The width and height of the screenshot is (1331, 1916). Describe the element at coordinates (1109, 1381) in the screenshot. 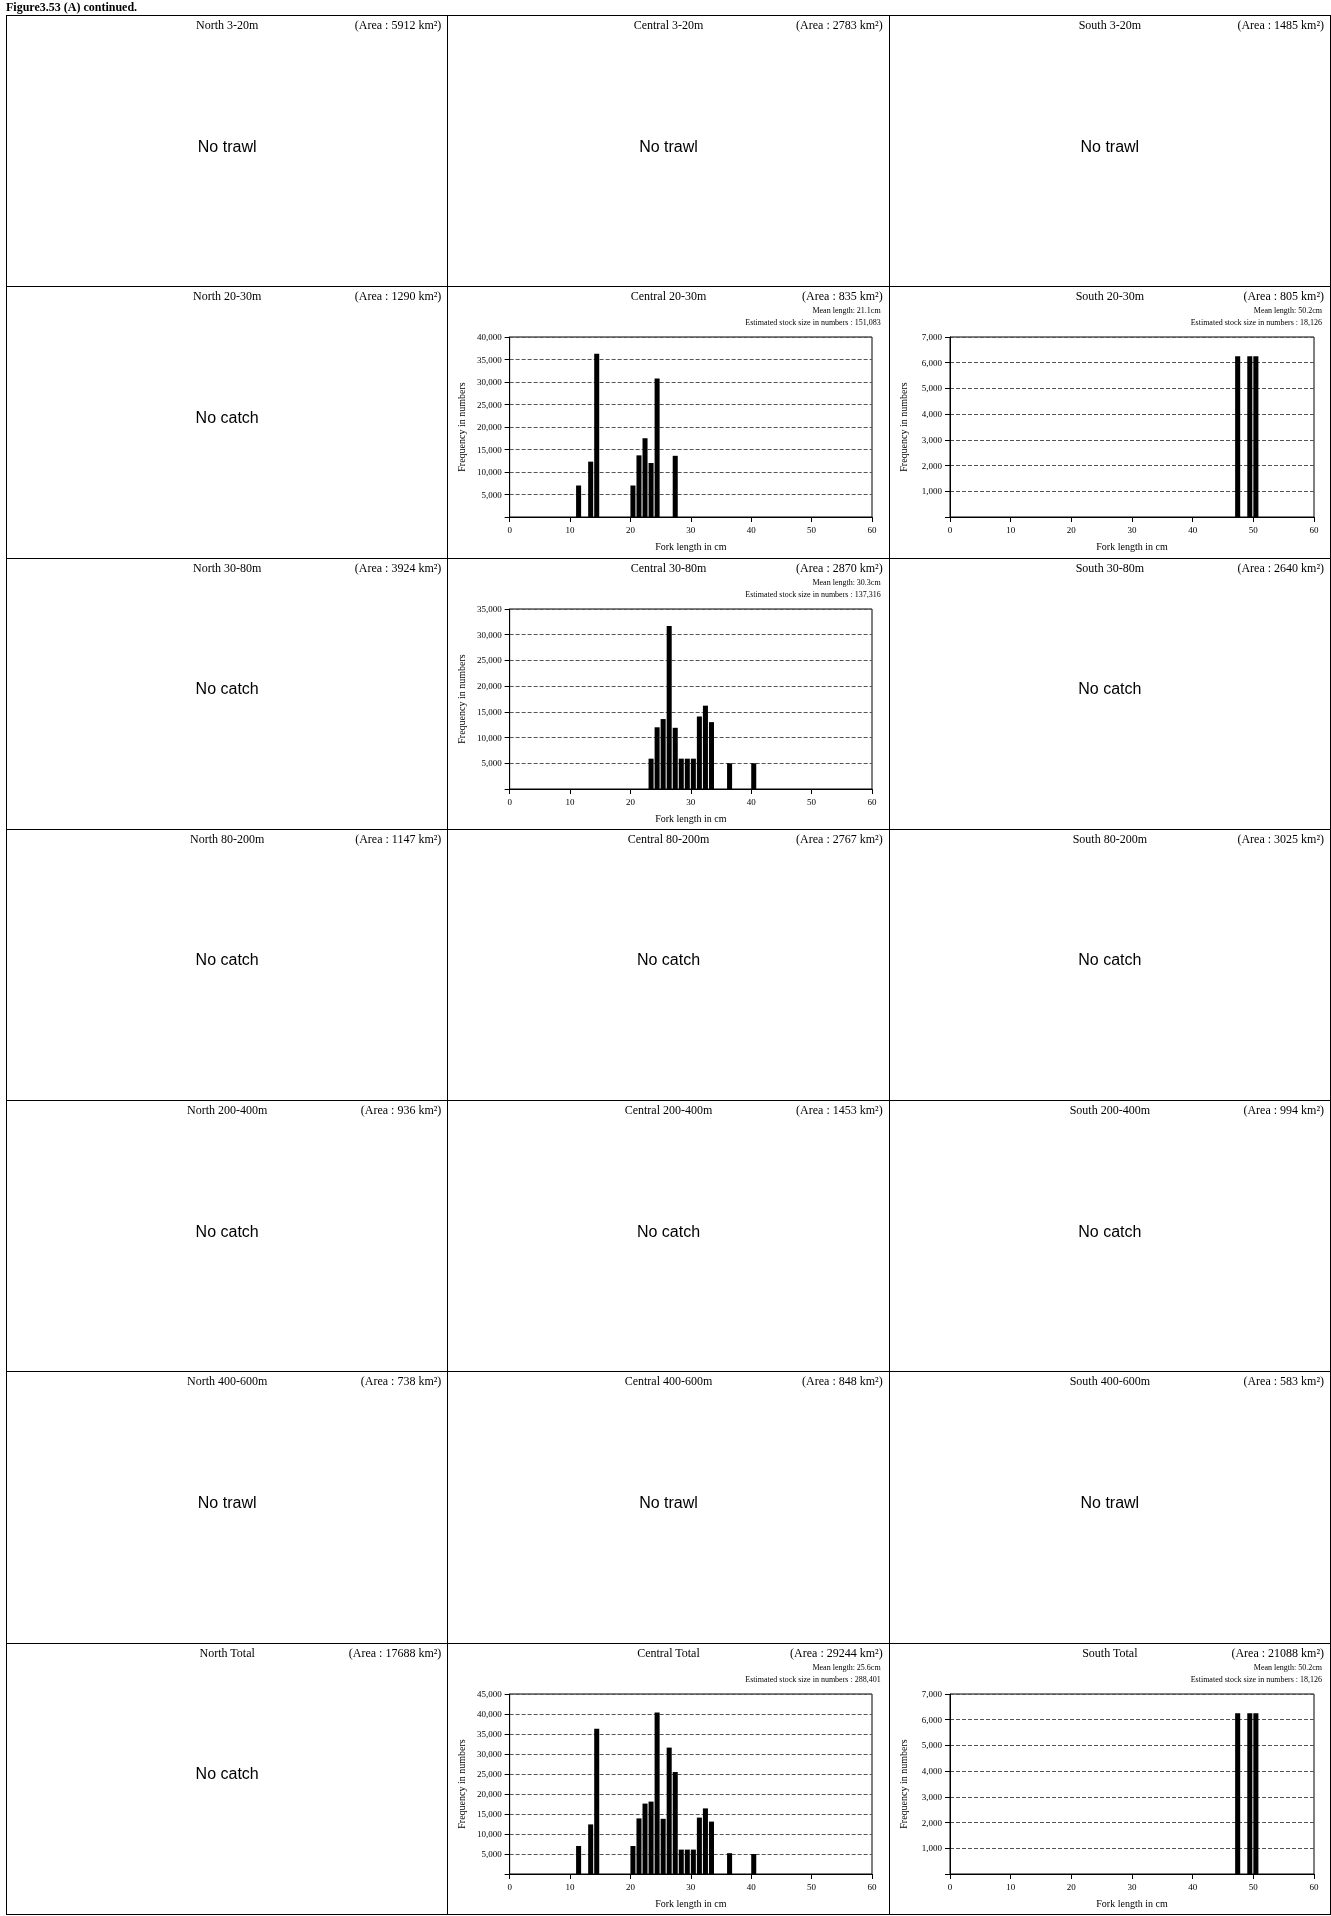

I see `text: South 400-600m` at that location.